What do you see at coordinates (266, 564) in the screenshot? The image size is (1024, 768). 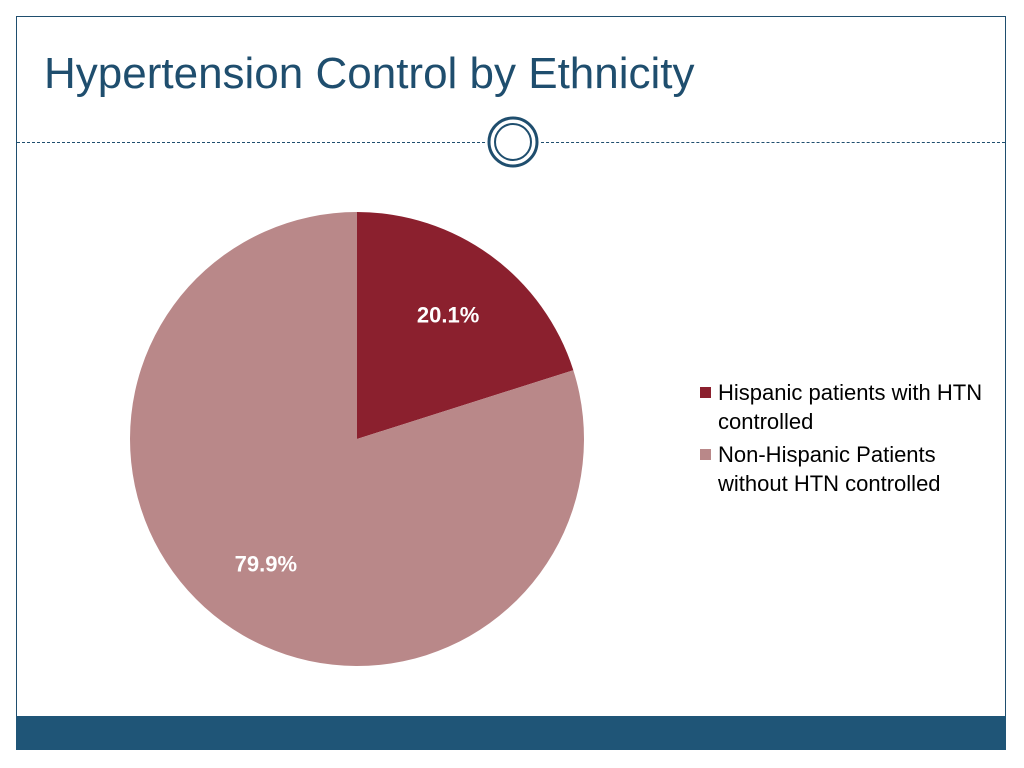 I see `data-label-non-hispanic: 79.9%` at bounding box center [266, 564].